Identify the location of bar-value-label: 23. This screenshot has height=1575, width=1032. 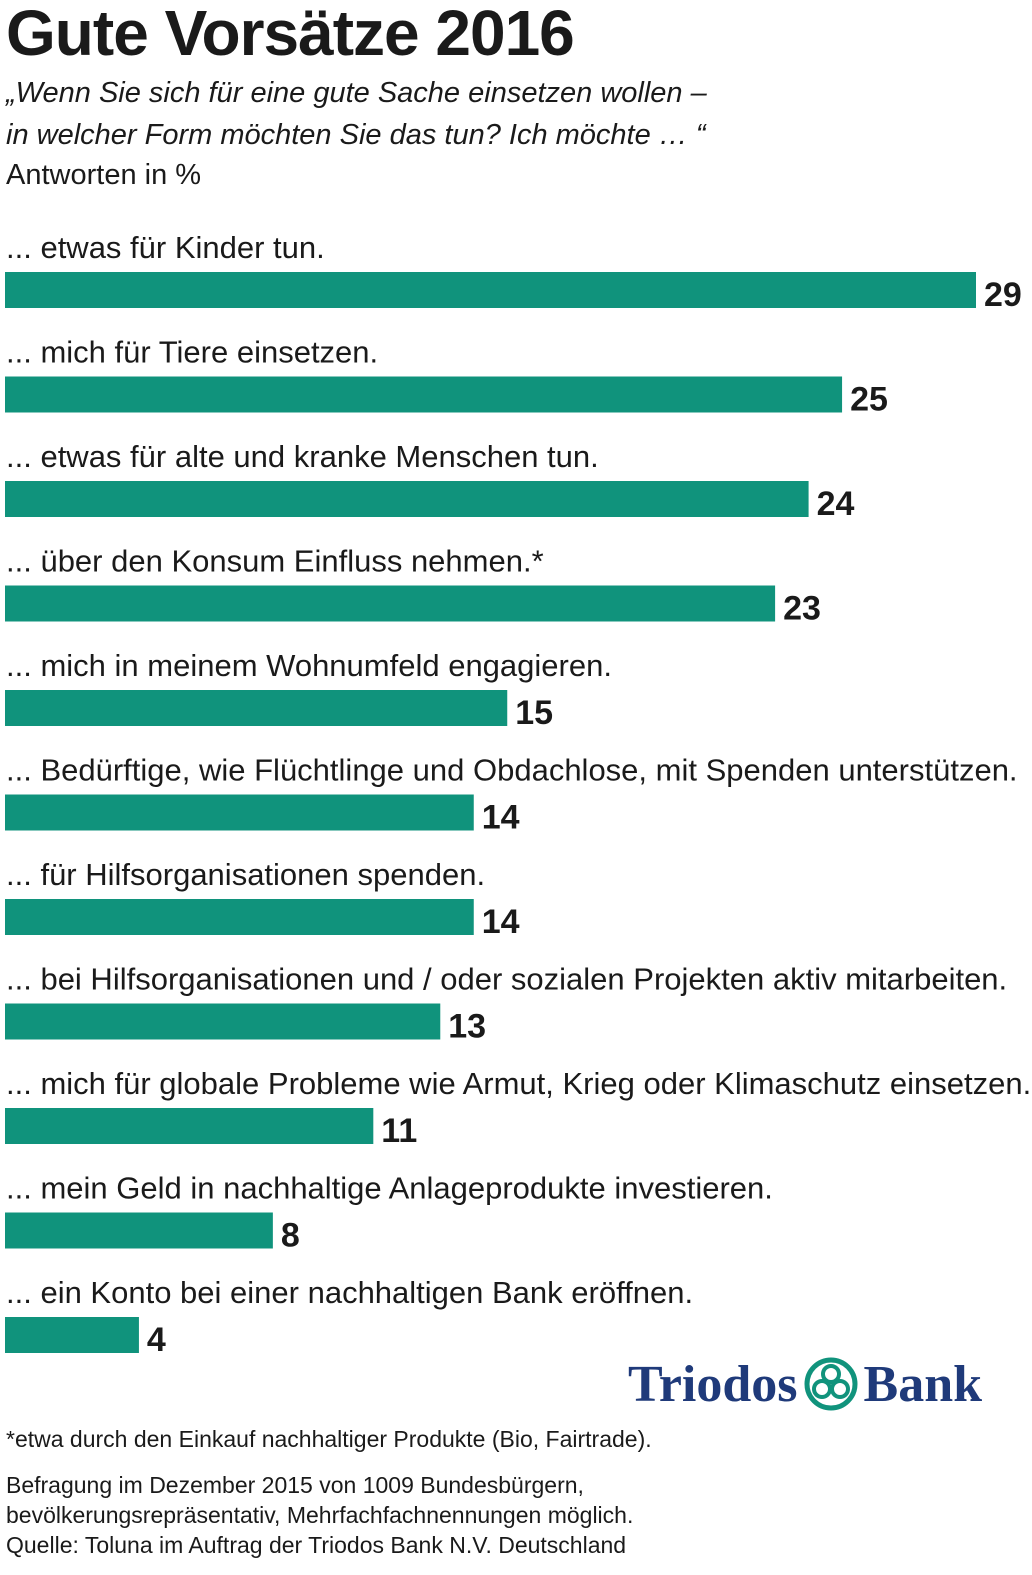
(802, 609).